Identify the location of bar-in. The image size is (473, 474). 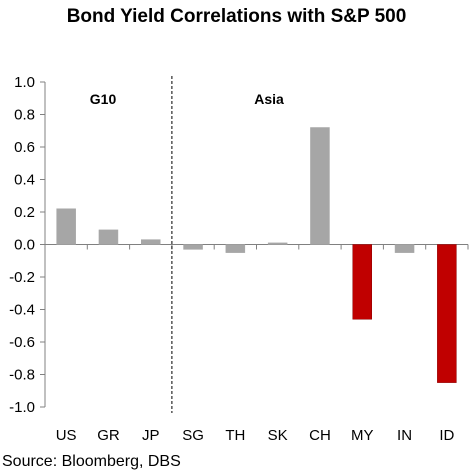
(404, 248).